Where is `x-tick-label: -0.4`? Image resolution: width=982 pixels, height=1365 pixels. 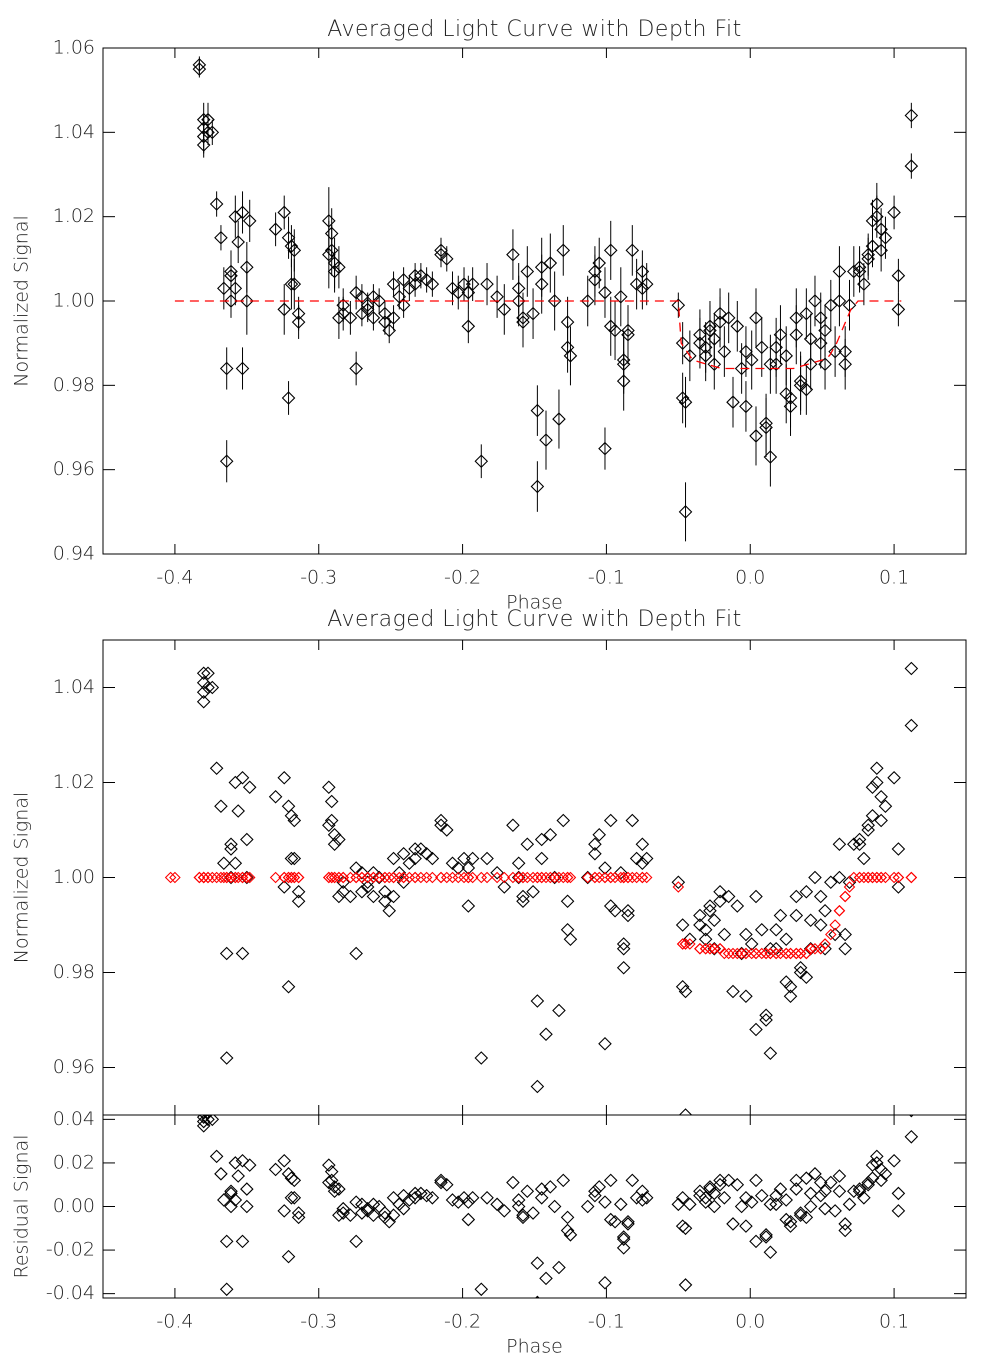 x-tick-label: -0.4 is located at coordinates (174, 578).